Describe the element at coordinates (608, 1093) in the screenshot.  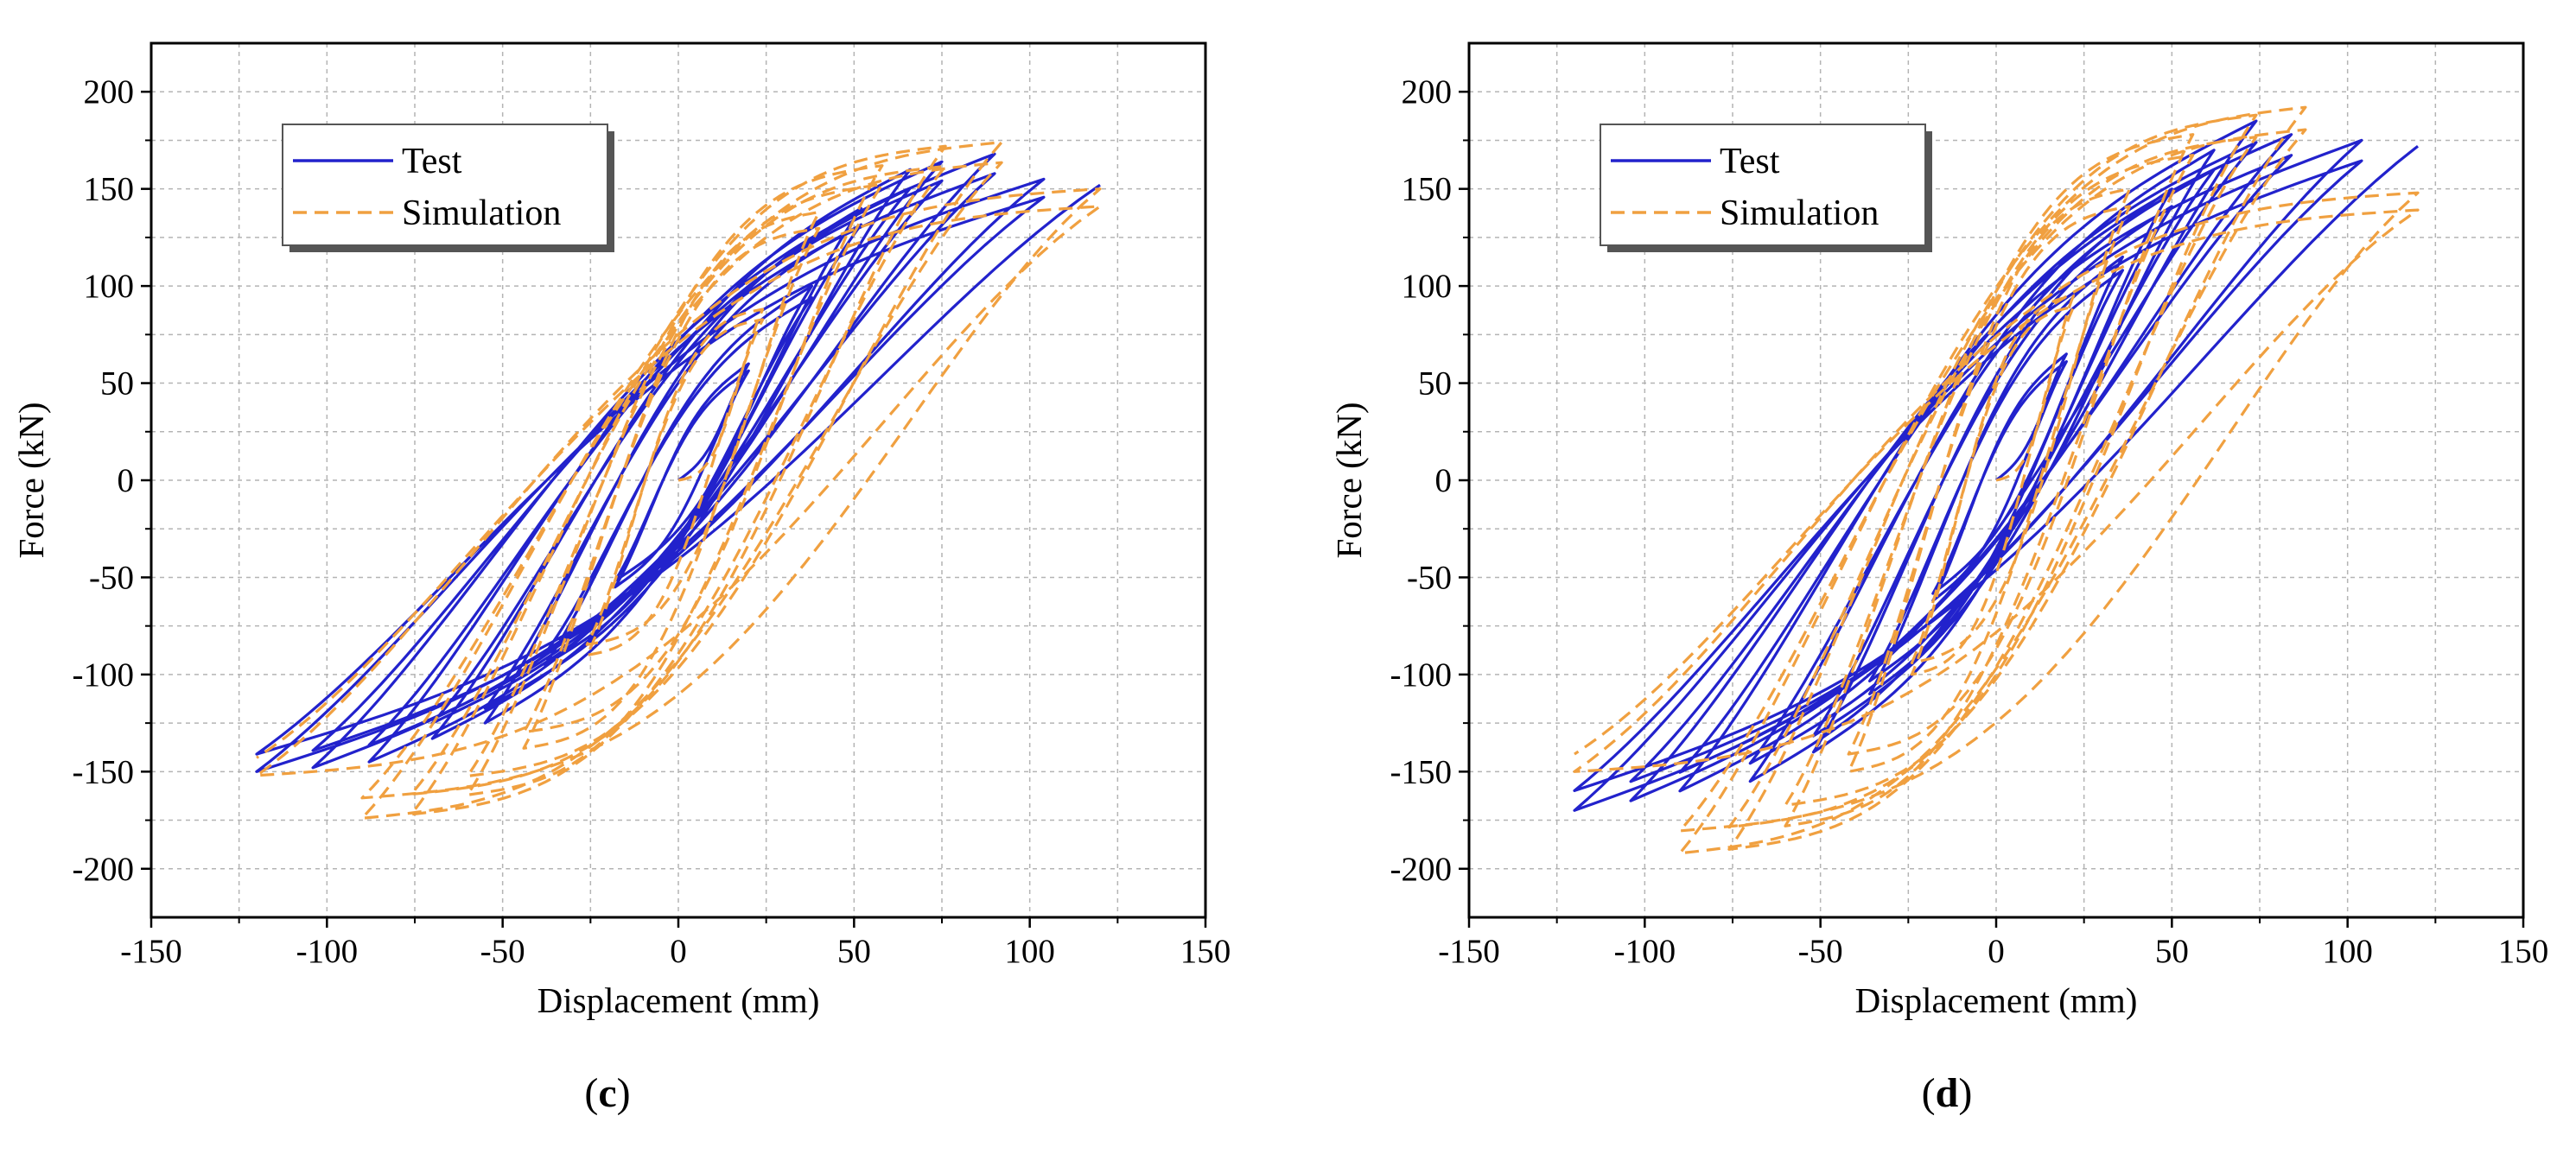
I see `caption-c: (c)` at that location.